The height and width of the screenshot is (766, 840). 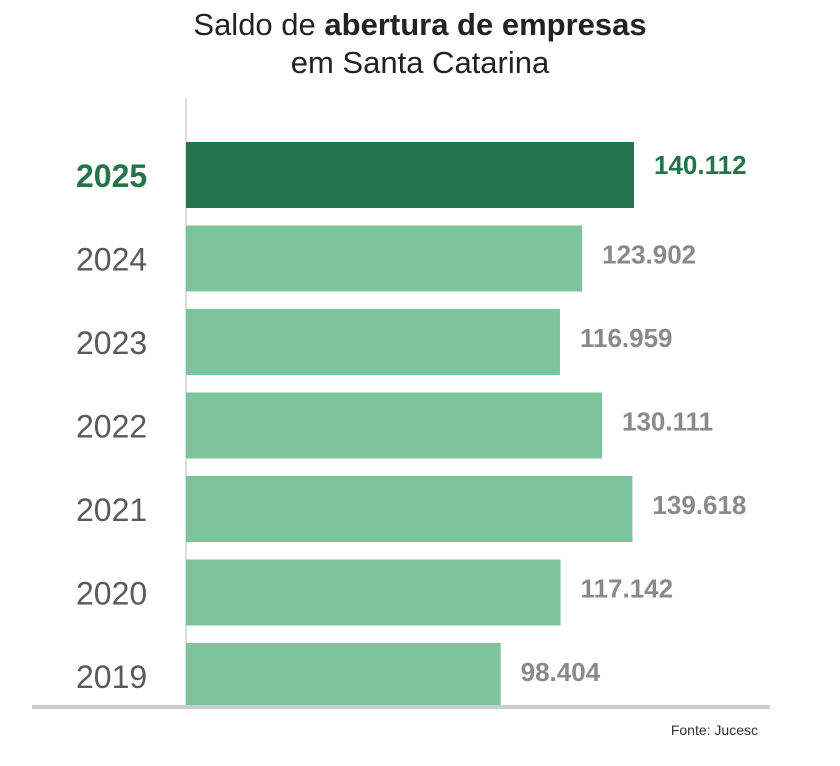 What do you see at coordinates (420, 62) in the screenshot?
I see `title-line-2: em Santa Catarina` at bounding box center [420, 62].